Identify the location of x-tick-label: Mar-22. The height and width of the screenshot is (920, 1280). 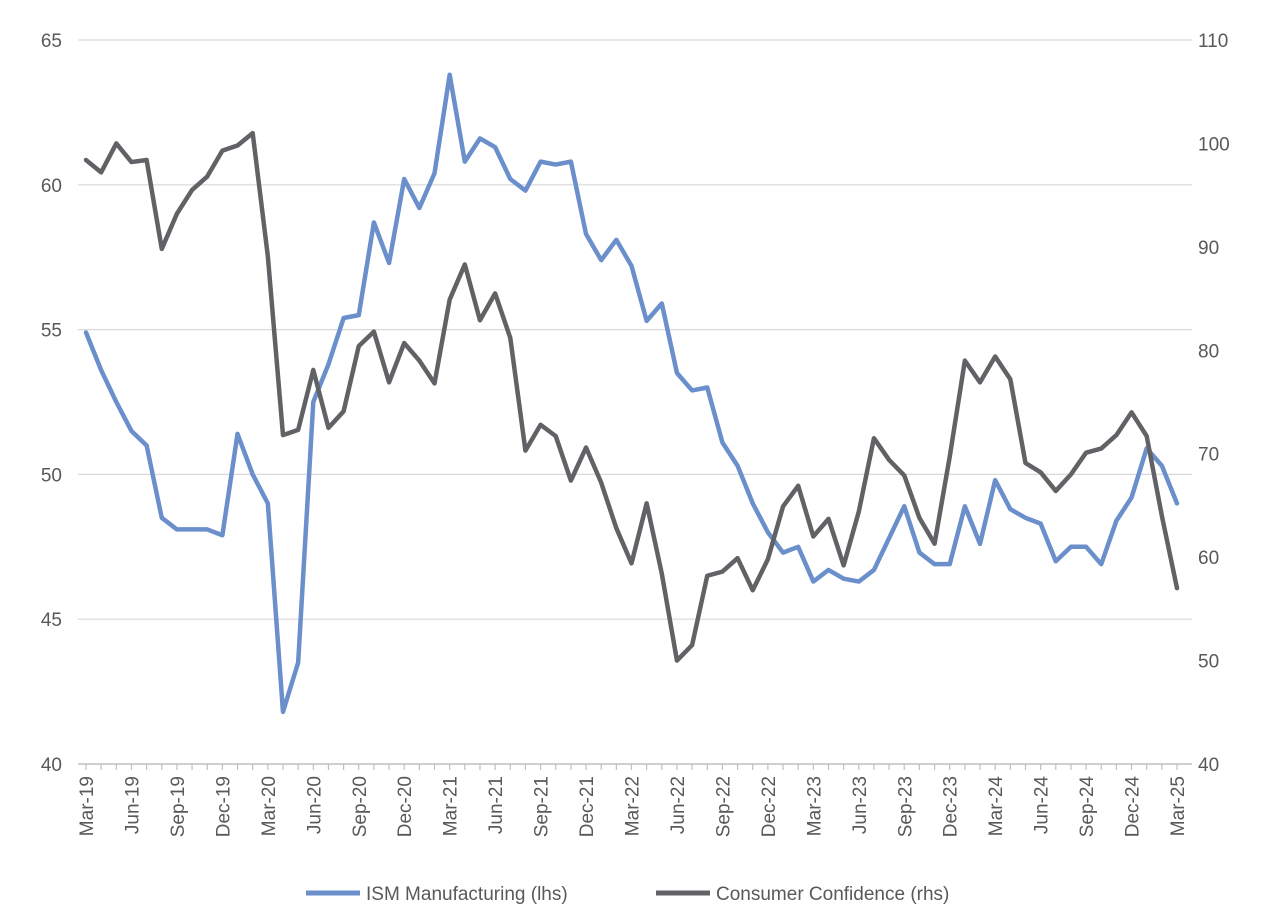
(633, 806).